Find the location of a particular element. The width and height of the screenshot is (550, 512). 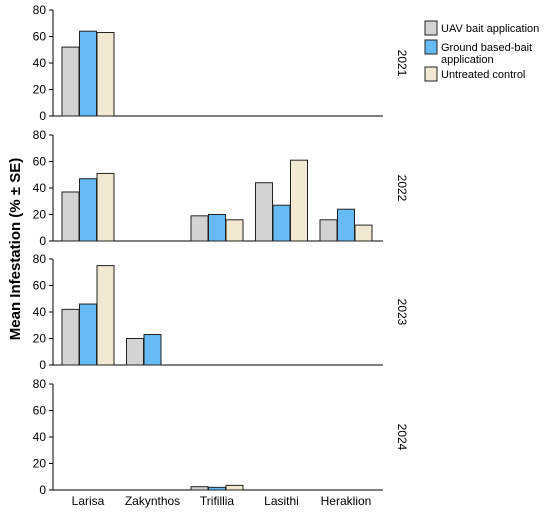

x-tick-label: Lasithi is located at coordinates (281, 501).